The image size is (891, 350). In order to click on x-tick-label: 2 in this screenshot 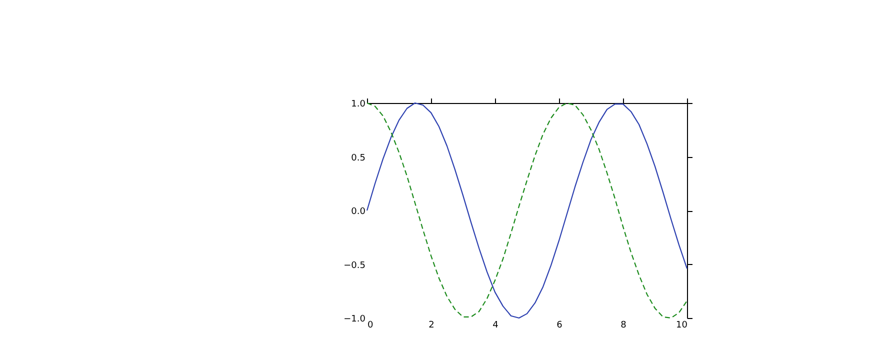, I will do `click(431, 325)`.